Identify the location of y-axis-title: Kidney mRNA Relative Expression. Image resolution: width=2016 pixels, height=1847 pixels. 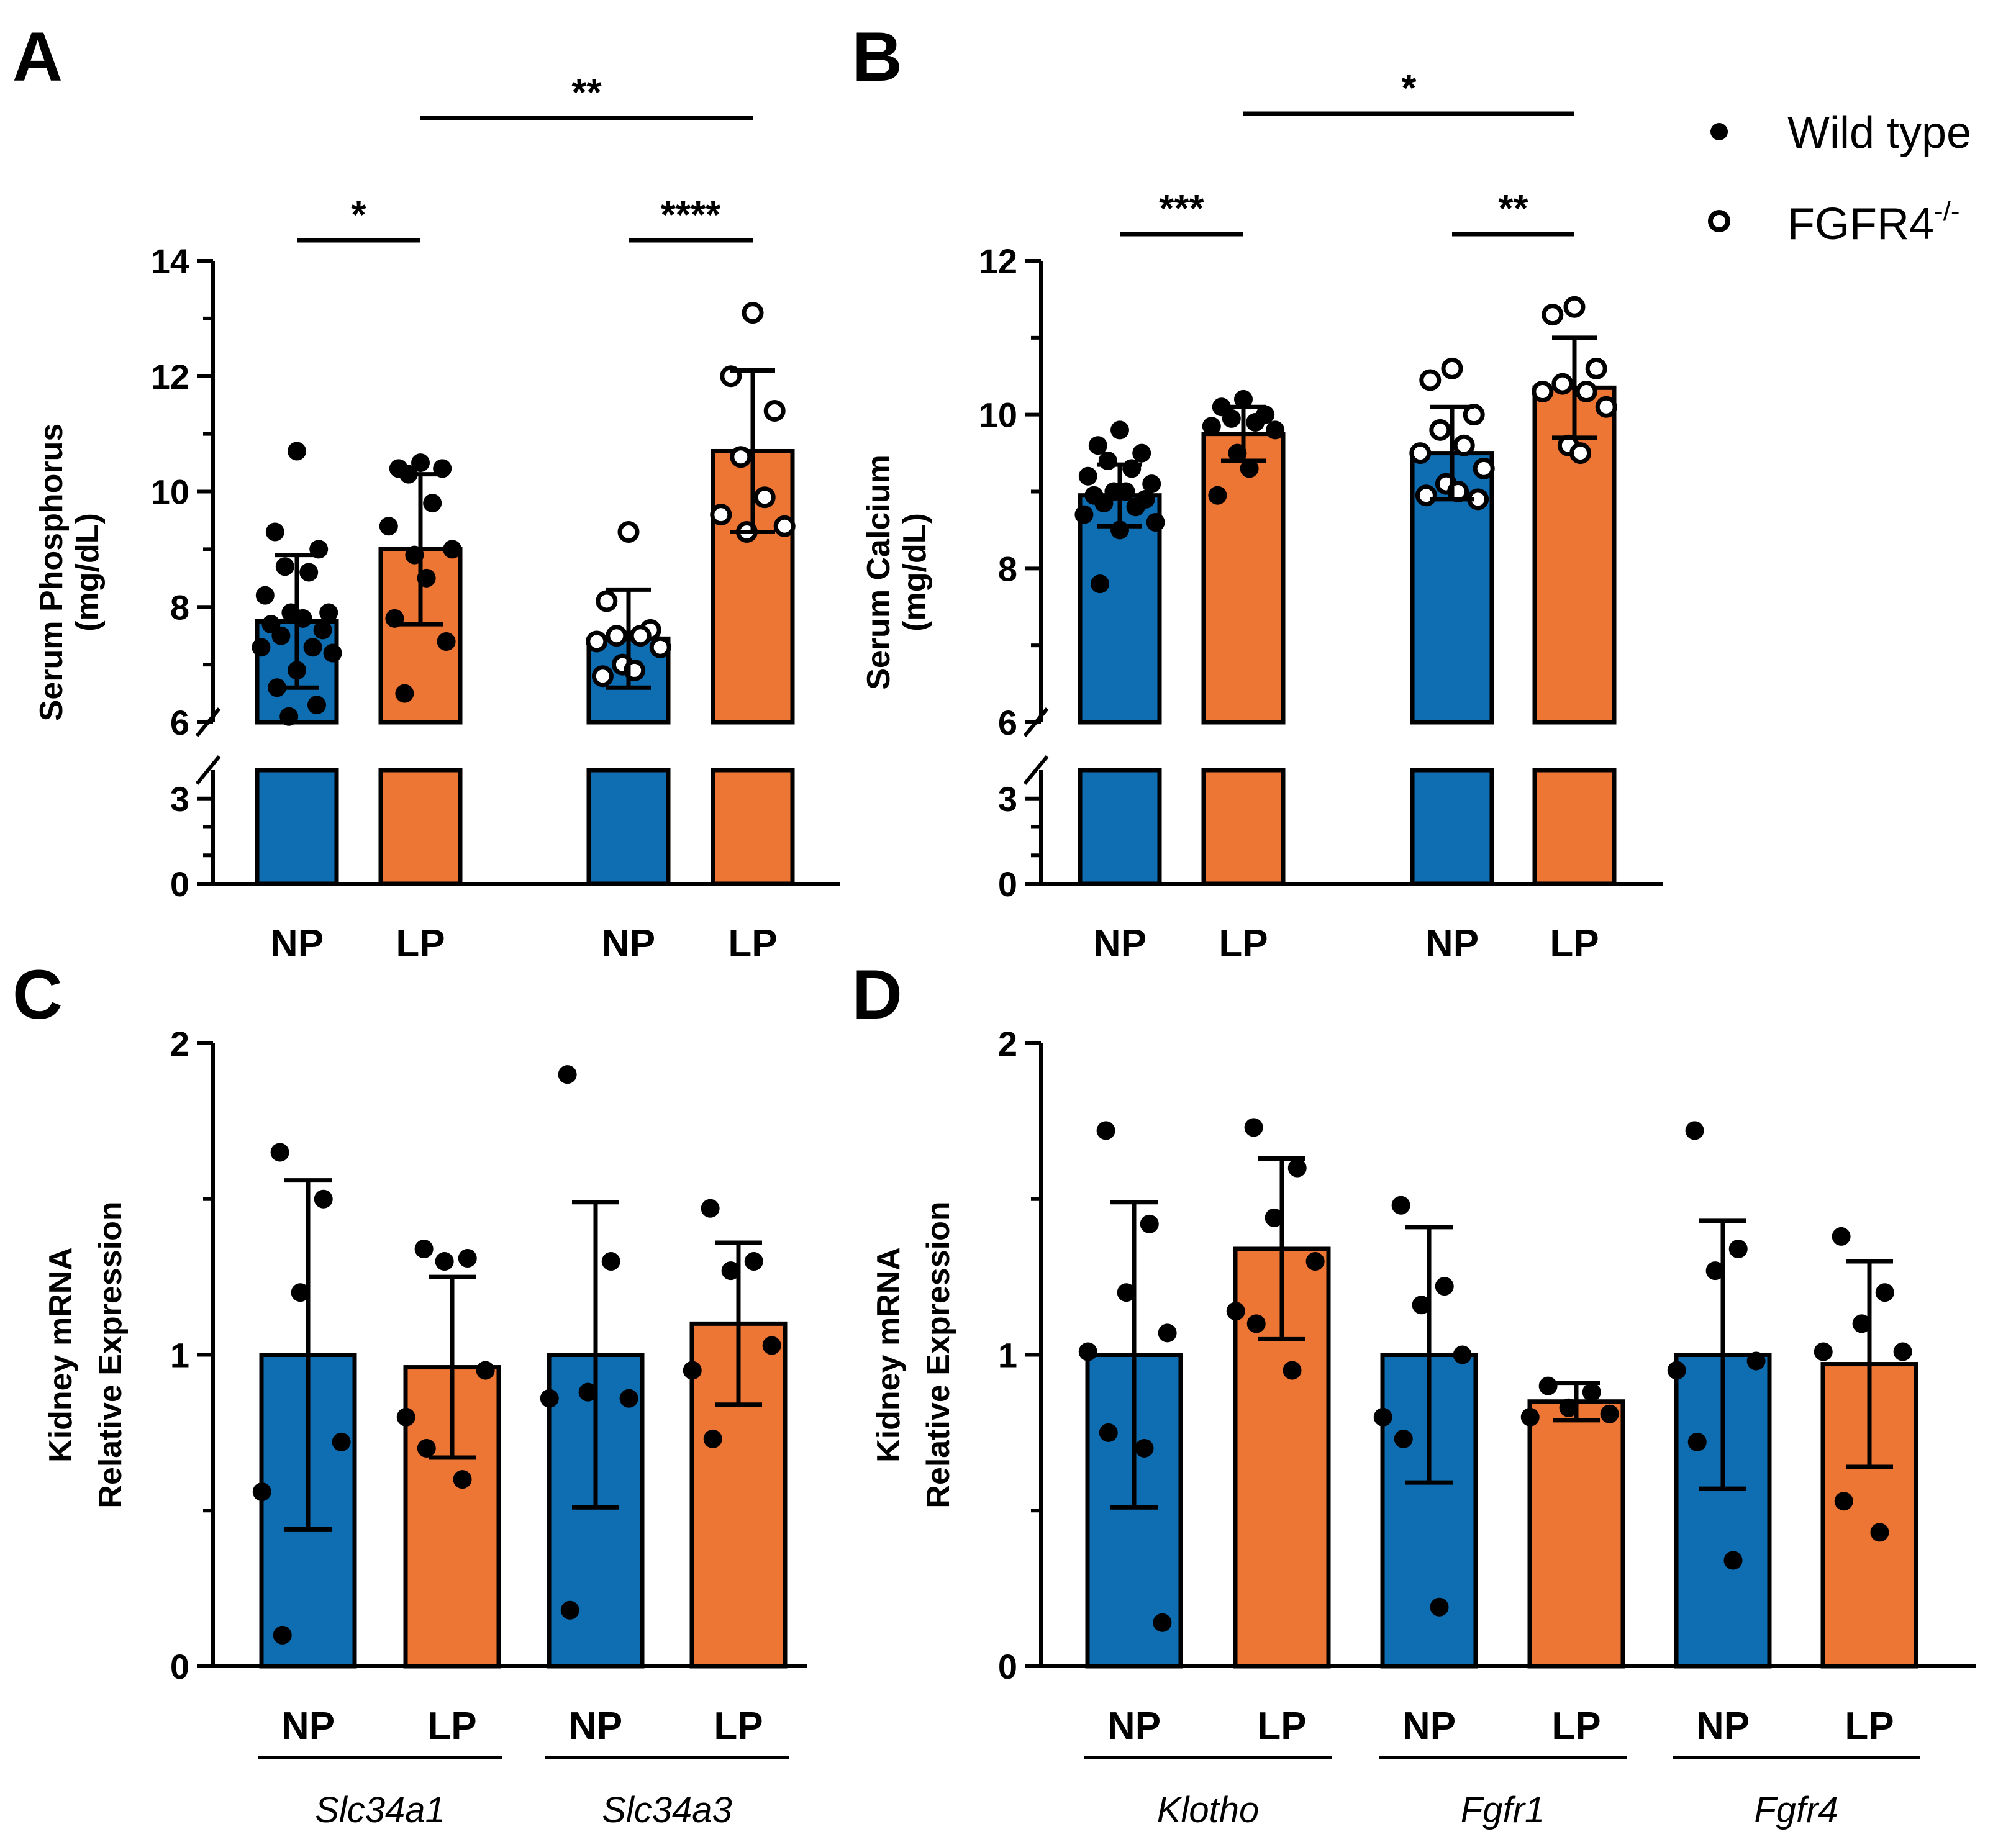
(913, 1354).